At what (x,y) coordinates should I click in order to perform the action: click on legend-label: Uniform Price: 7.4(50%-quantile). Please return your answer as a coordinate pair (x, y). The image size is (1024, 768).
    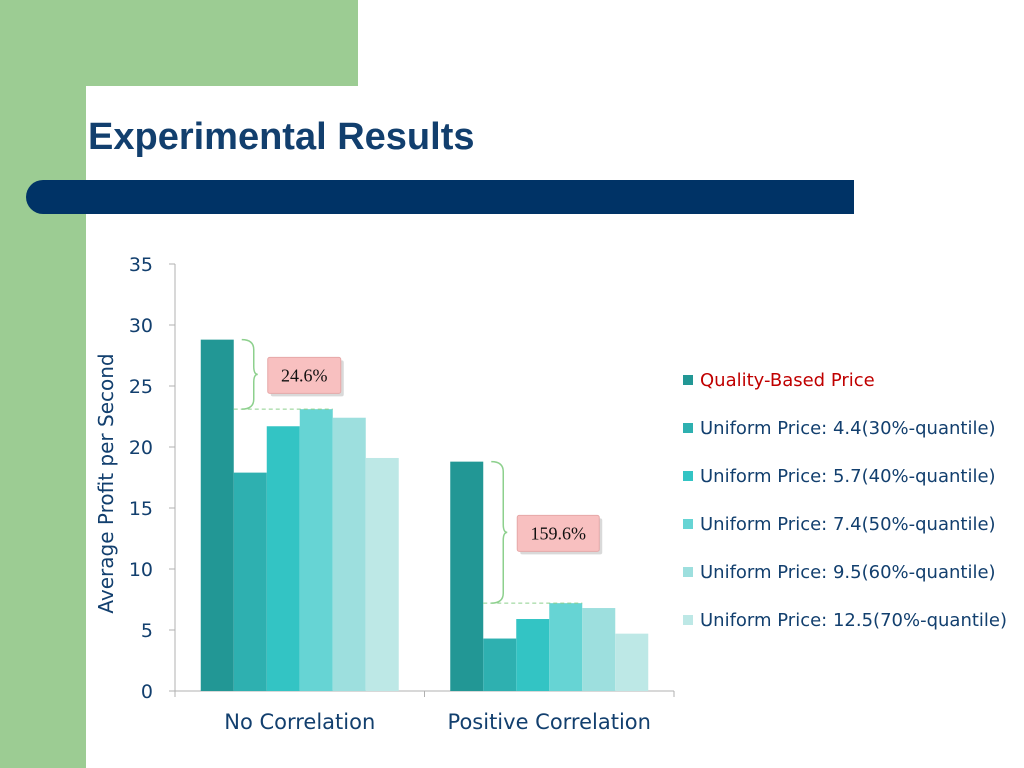
    Looking at the image, I should click on (848, 524).